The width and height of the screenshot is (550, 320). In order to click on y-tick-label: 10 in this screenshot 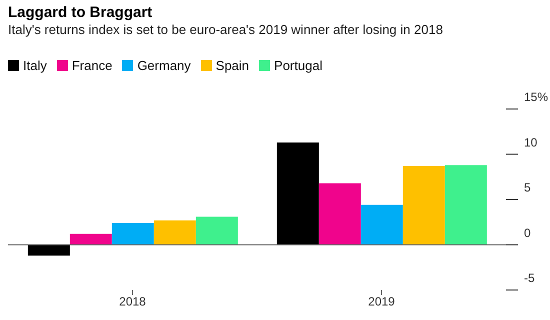, I will do `click(531, 142)`.